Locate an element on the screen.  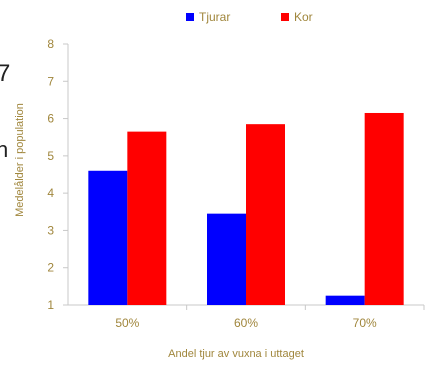
clipped-left-glyph-1: 7 is located at coordinates (5, 73).